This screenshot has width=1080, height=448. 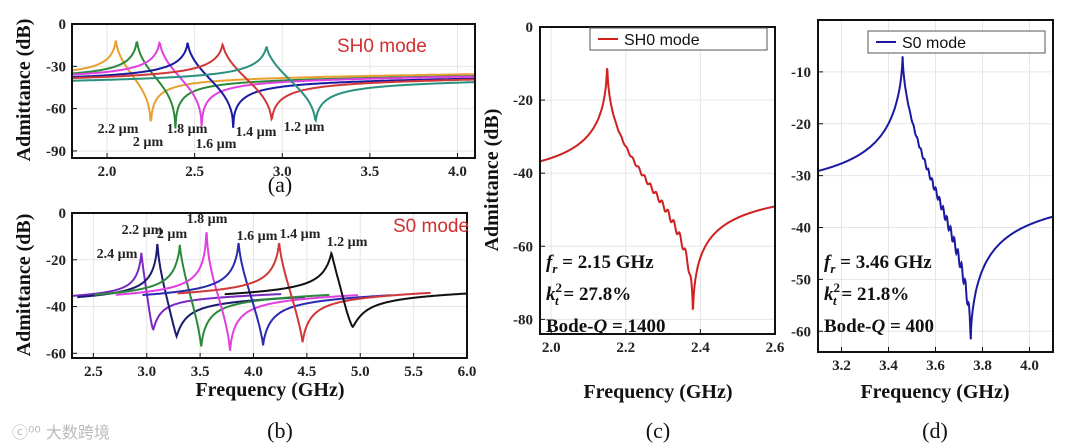 What do you see at coordinates (382, 46) in the screenshot?
I see `mode-label: SH0 mode` at bounding box center [382, 46].